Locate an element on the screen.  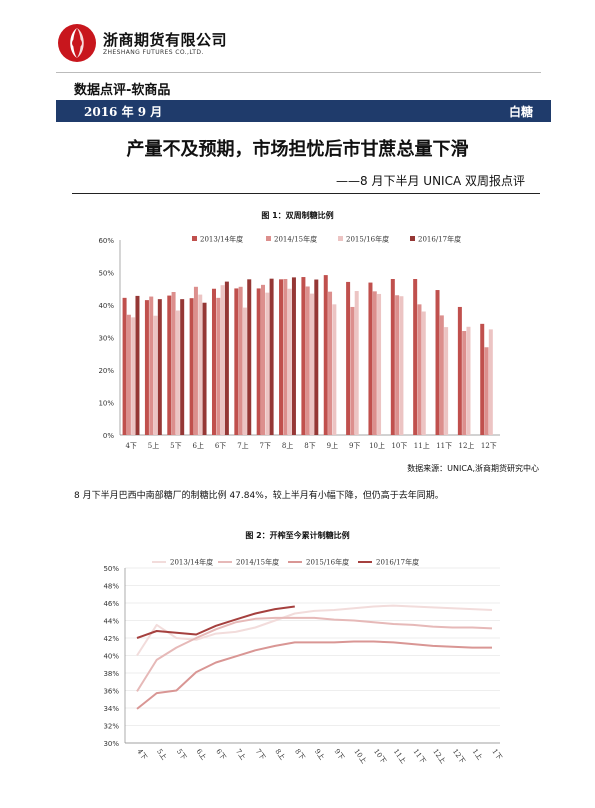
header-divider is located at coordinates (298, 72).